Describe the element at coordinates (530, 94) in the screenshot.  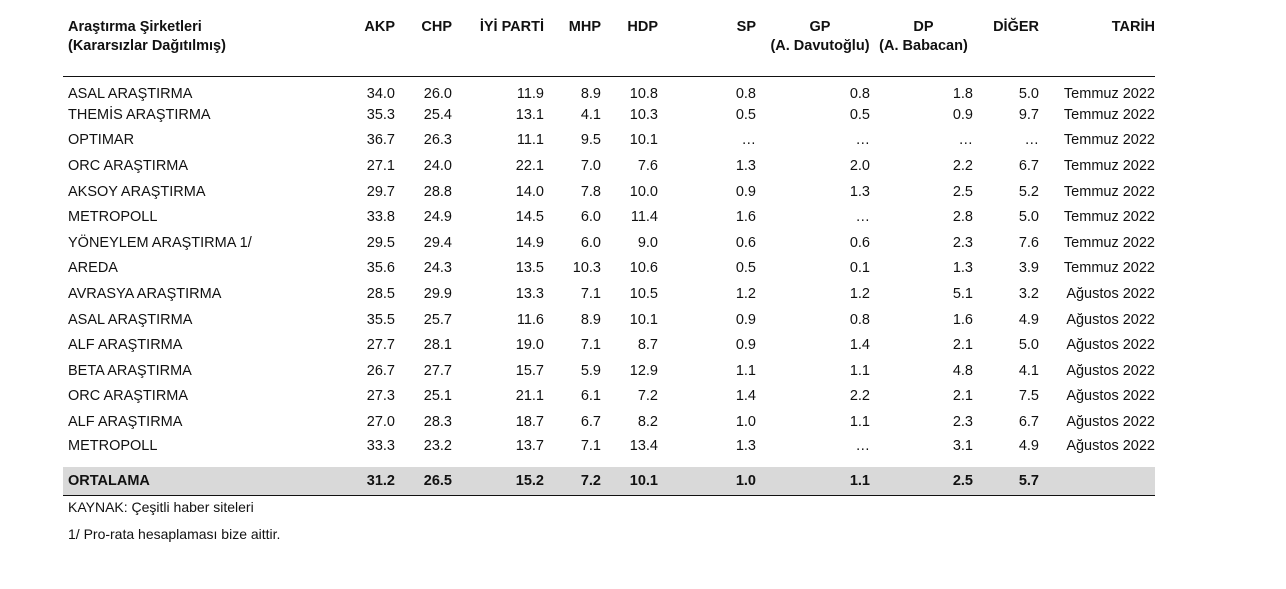
I see `cell-iyi: 11.9` at that location.